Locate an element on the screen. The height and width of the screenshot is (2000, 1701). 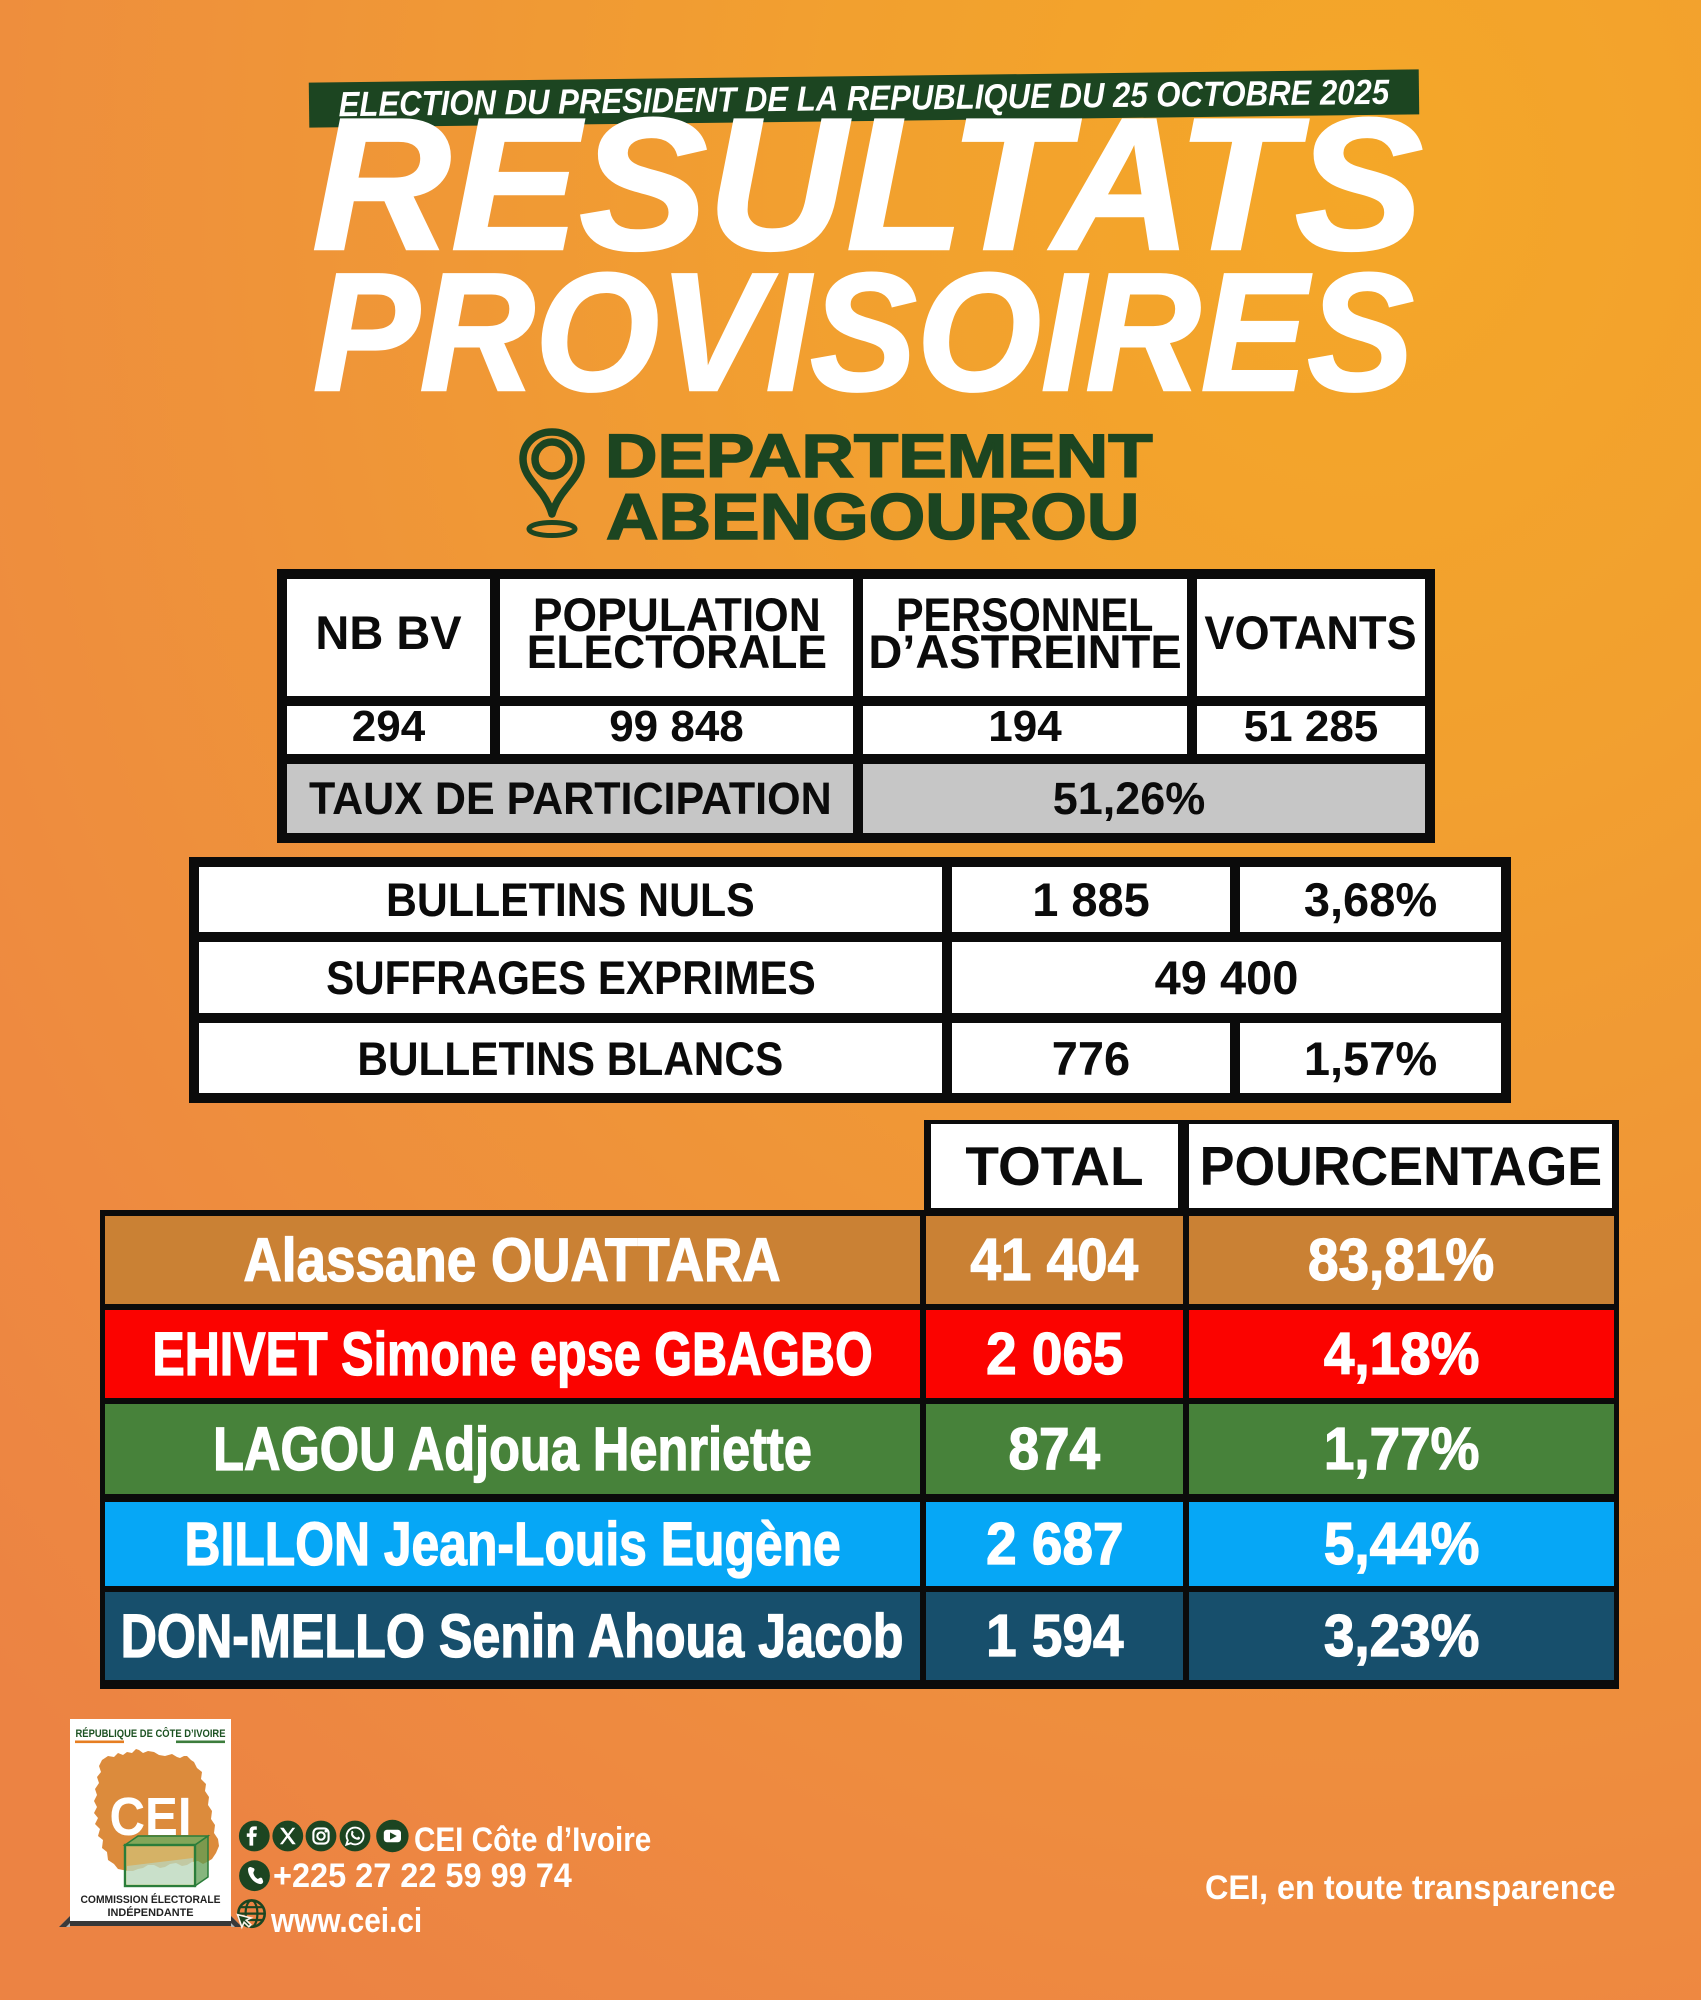
svg-text: RÉPUBLIQUE DE CÔTE D’IVOIRE is located at coordinates (151, 1733).